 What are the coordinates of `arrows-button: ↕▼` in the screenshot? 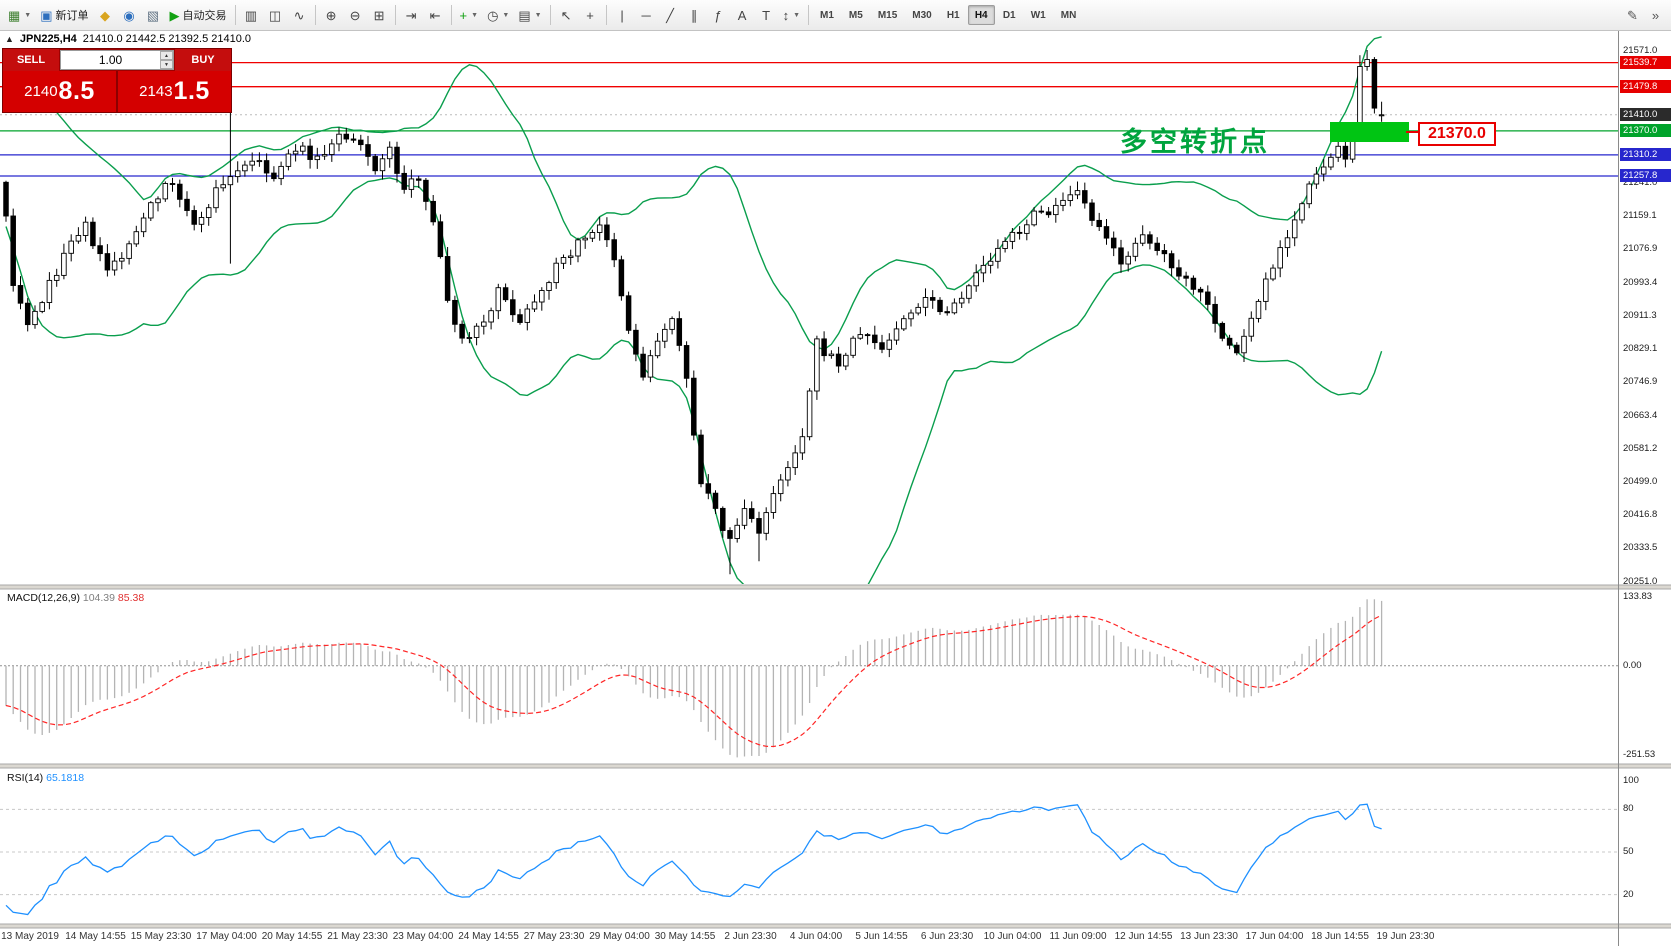 It's located at (791, 15).